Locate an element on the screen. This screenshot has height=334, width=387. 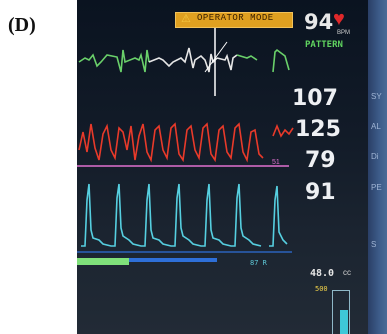
pressure-waveform is located at coordinates (171, 142).